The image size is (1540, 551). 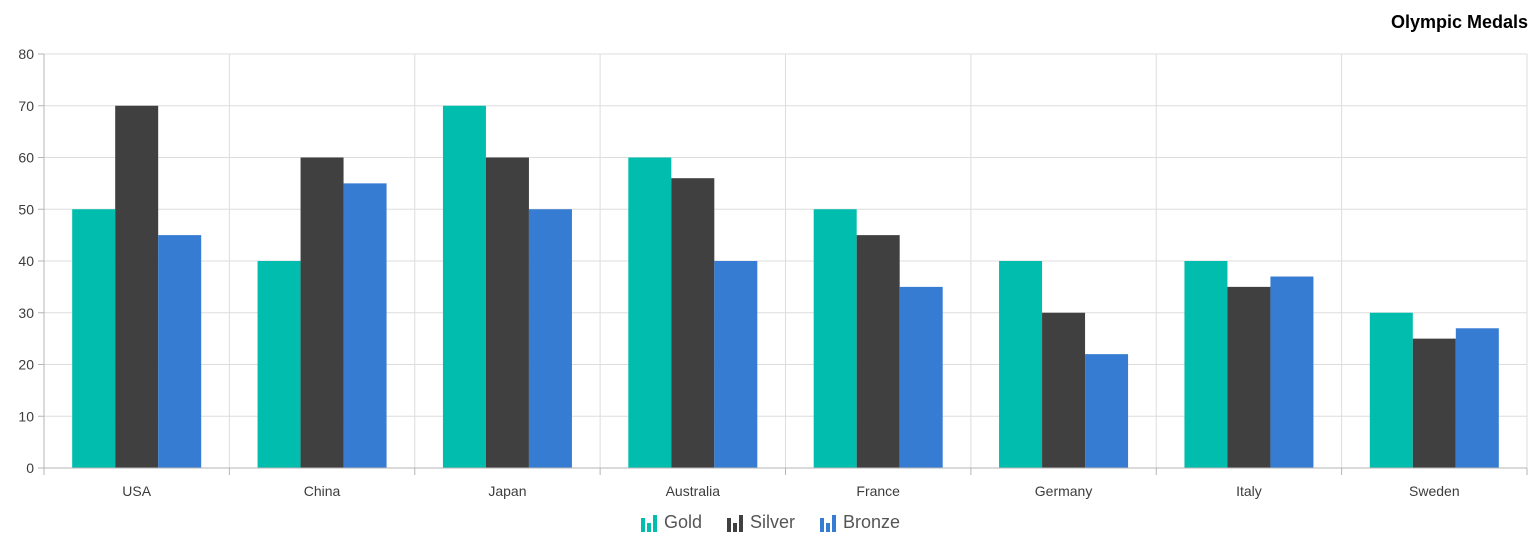 What do you see at coordinates (136, 491) in the screenshot?
I see `x-tick-label: USA` at bounding box center [136, 491].